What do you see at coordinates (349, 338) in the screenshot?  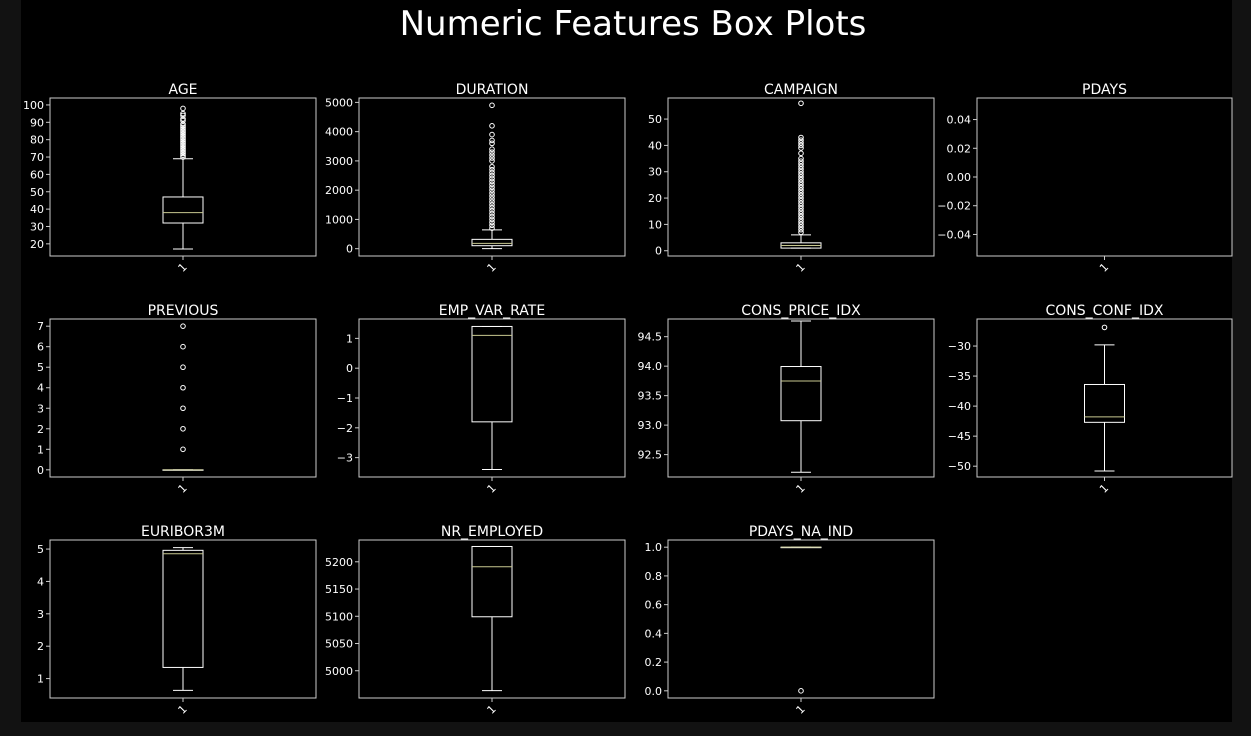 I see `y-tick-label: 1` at bounding box center [349, 338].